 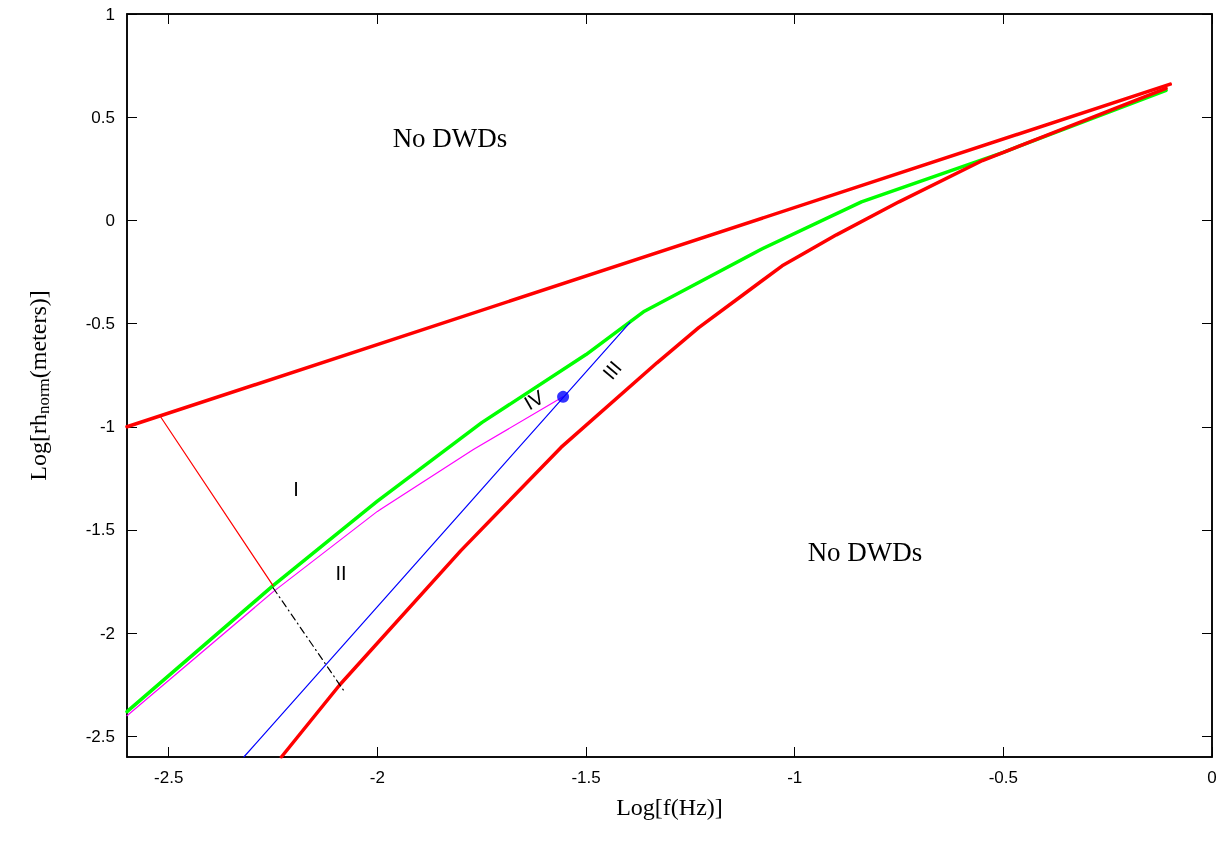 What do you see at coordinates (100, 530) in the screenshot?
I see `y-tick-label: -1.5` at bounding box center [100, 530].